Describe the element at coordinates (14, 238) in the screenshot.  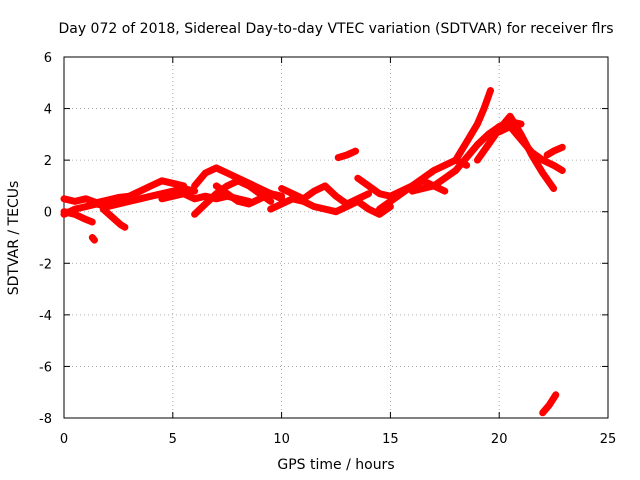
I see `y-axis-label: SDTVAR / TECUs` at that location.